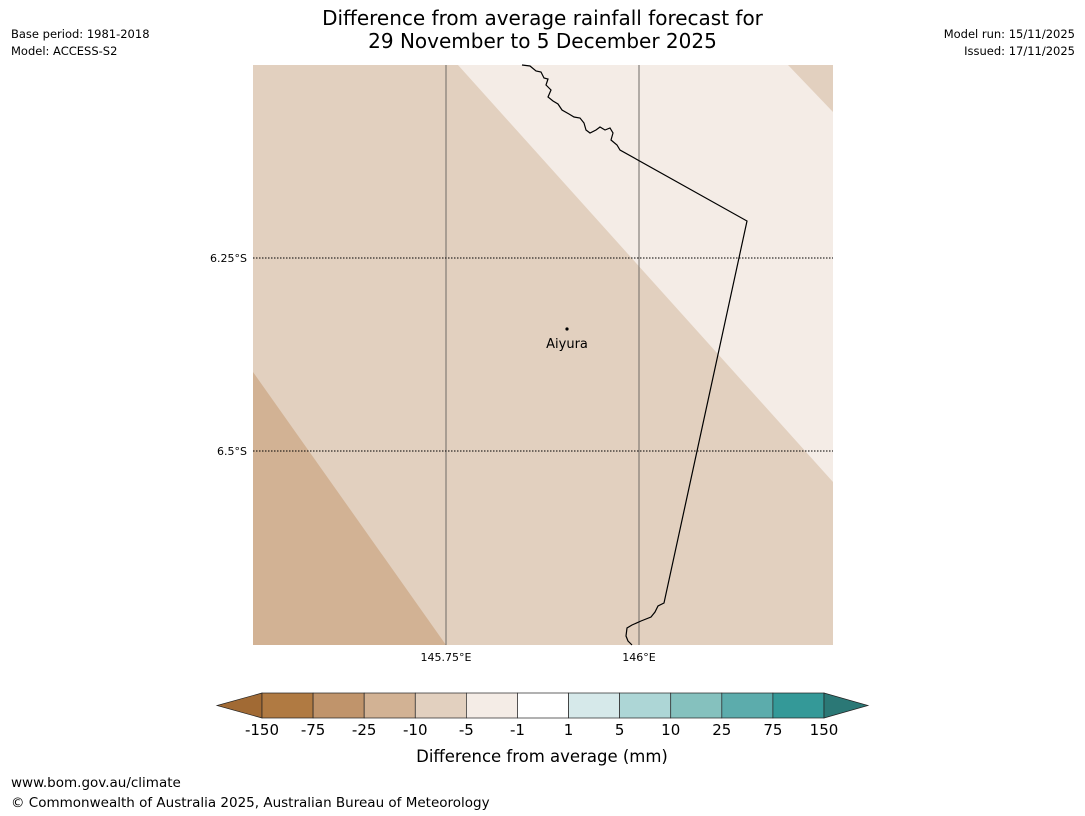  Describe the element at coordinates (466, 730) in the screenshot. I see `legend-tick-label: -5` at that location.